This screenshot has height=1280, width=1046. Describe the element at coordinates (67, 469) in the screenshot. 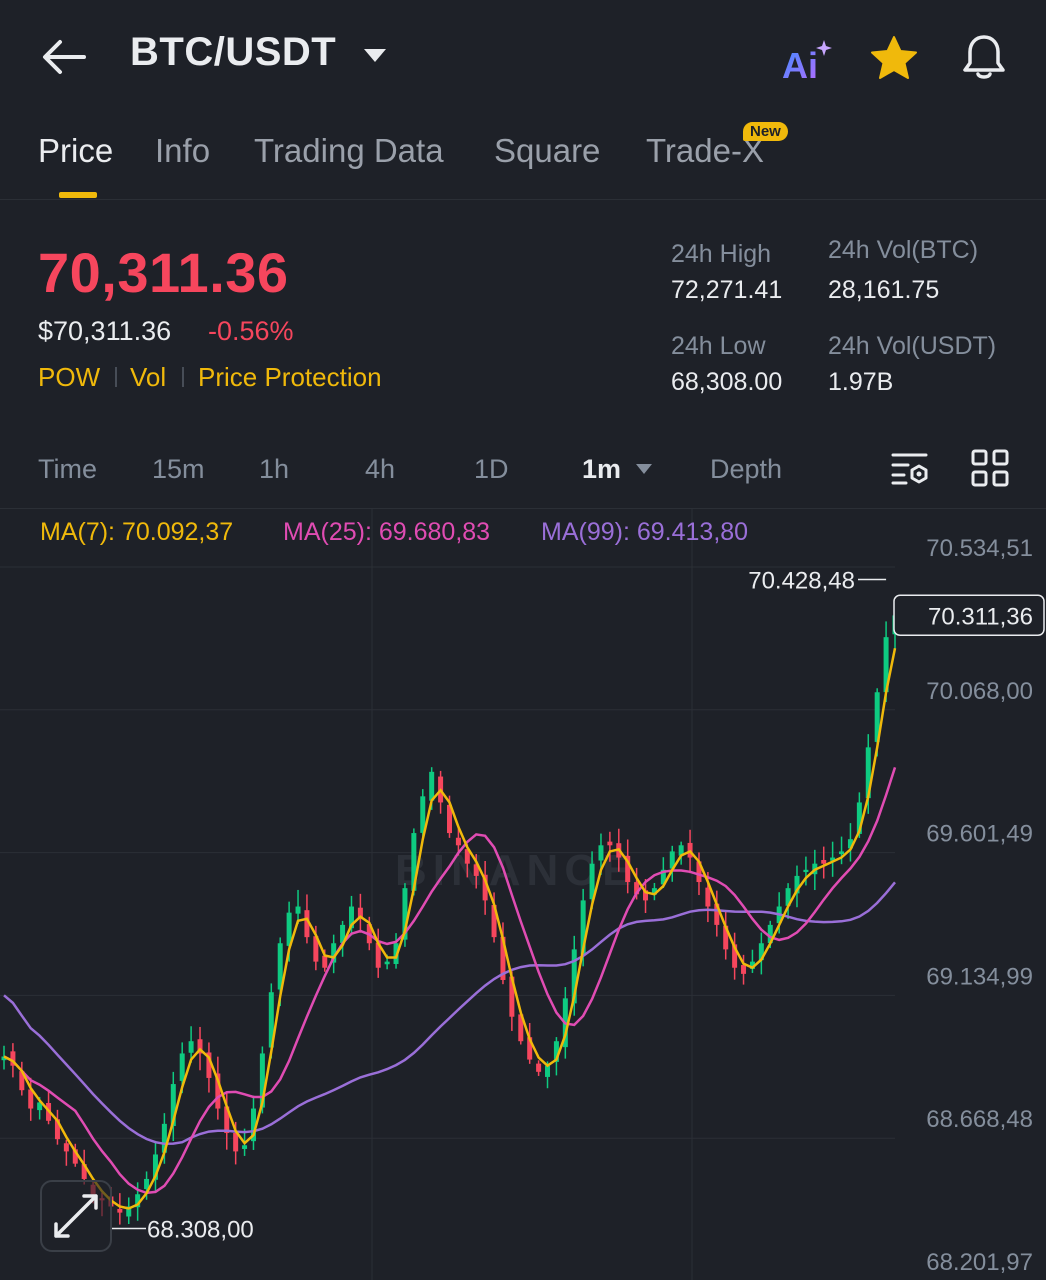

I see `interval-time: Time` at that location.